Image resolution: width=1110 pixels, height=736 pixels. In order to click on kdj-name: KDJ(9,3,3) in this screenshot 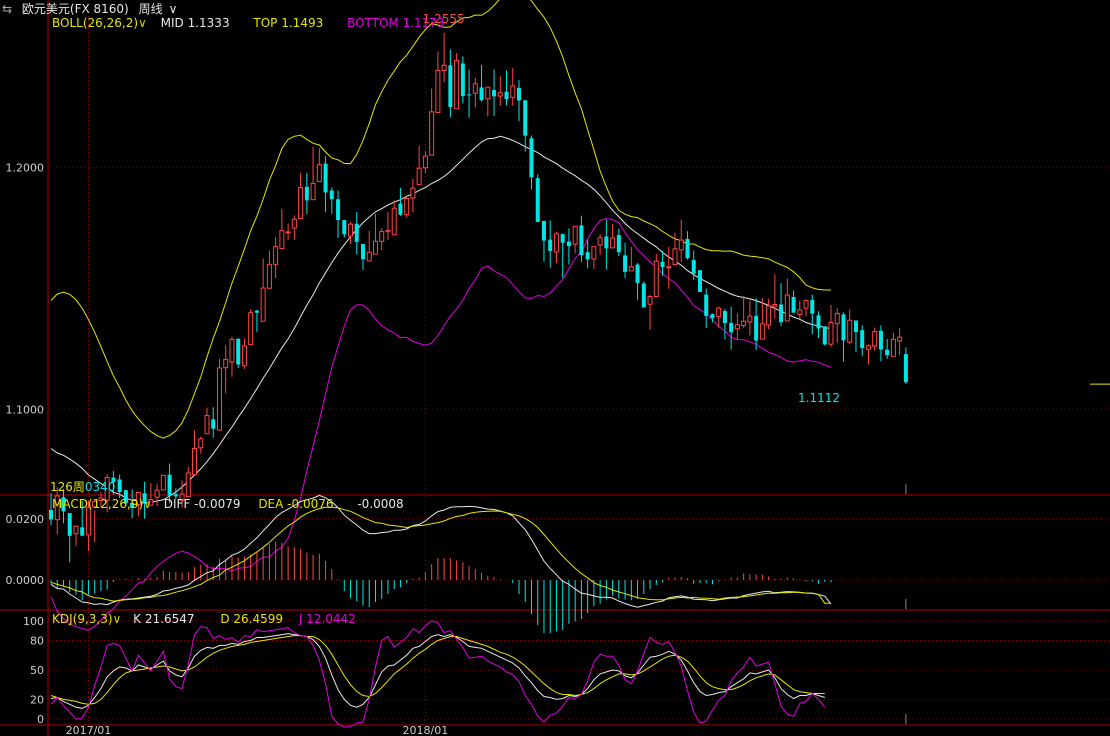, I will do `click(82, 619)`.